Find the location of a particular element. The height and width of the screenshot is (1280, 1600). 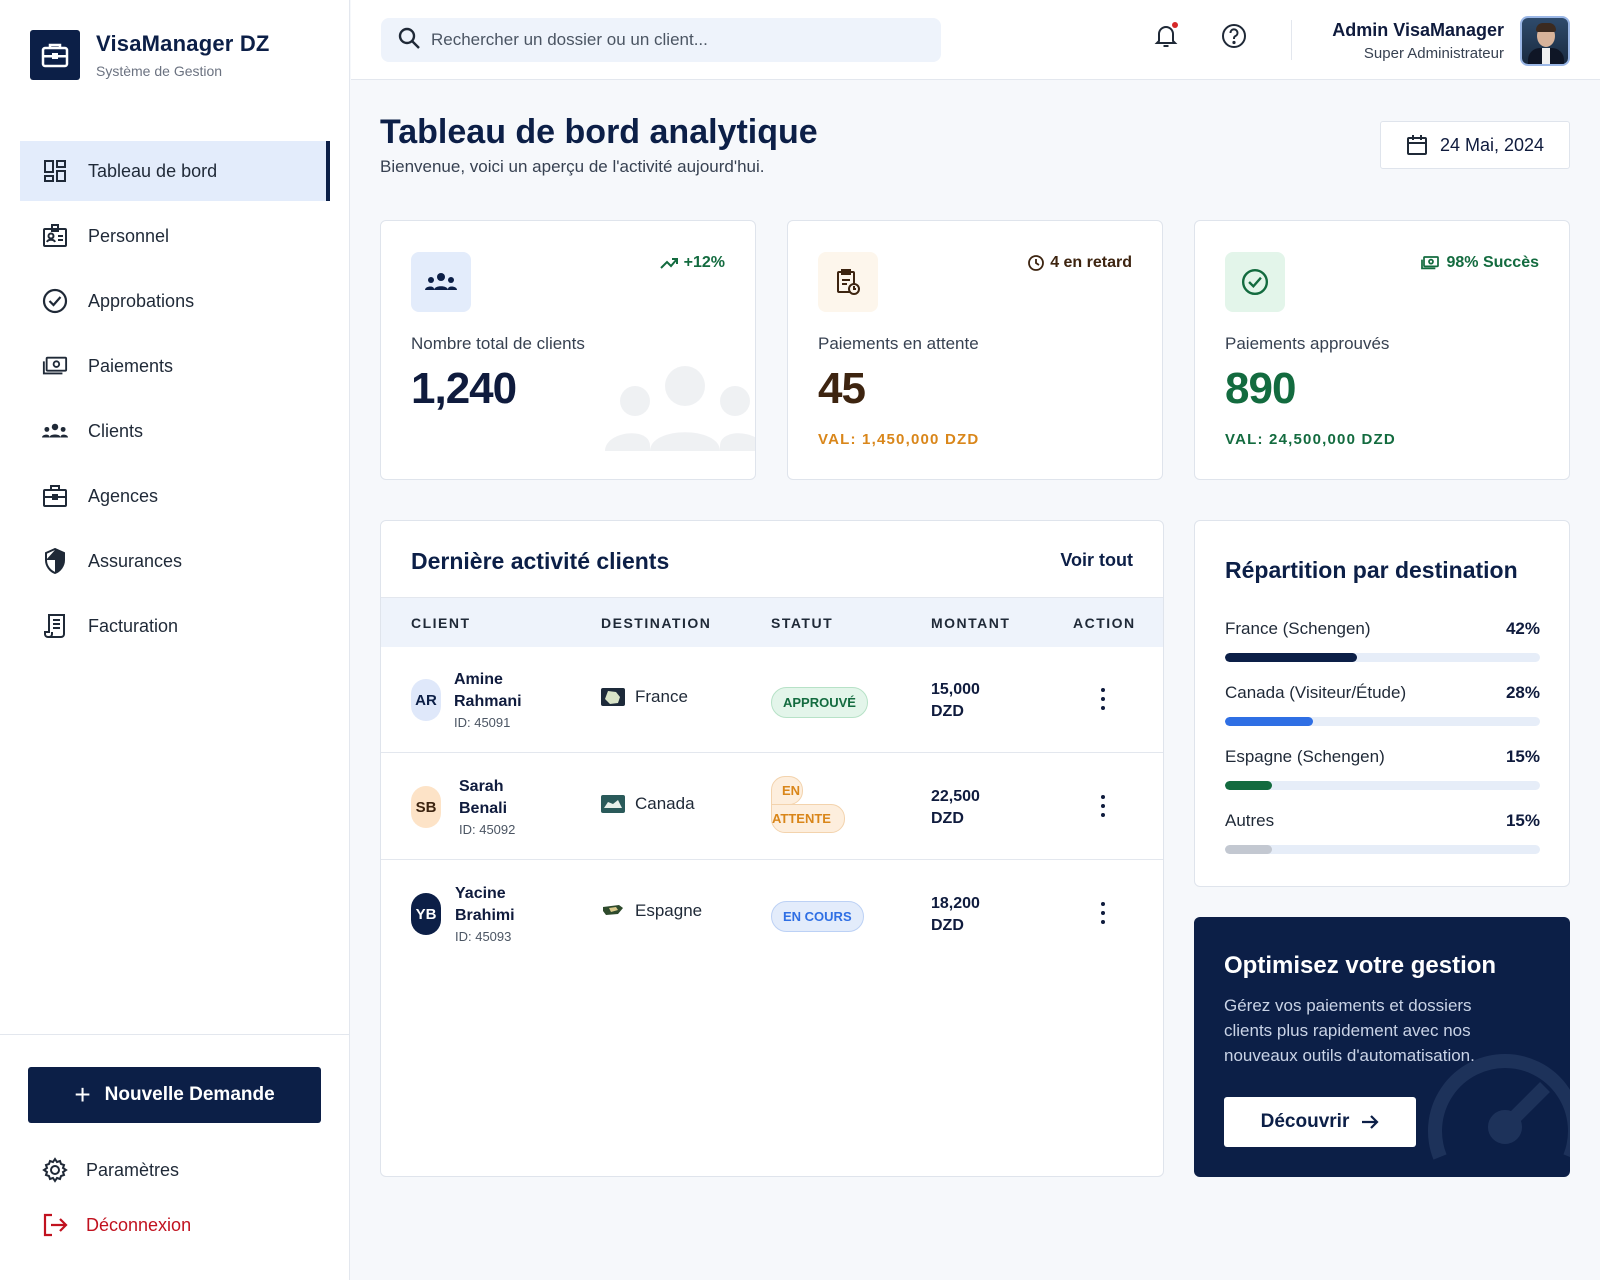

column-header: STATUT is located at coordinates (802, 623).